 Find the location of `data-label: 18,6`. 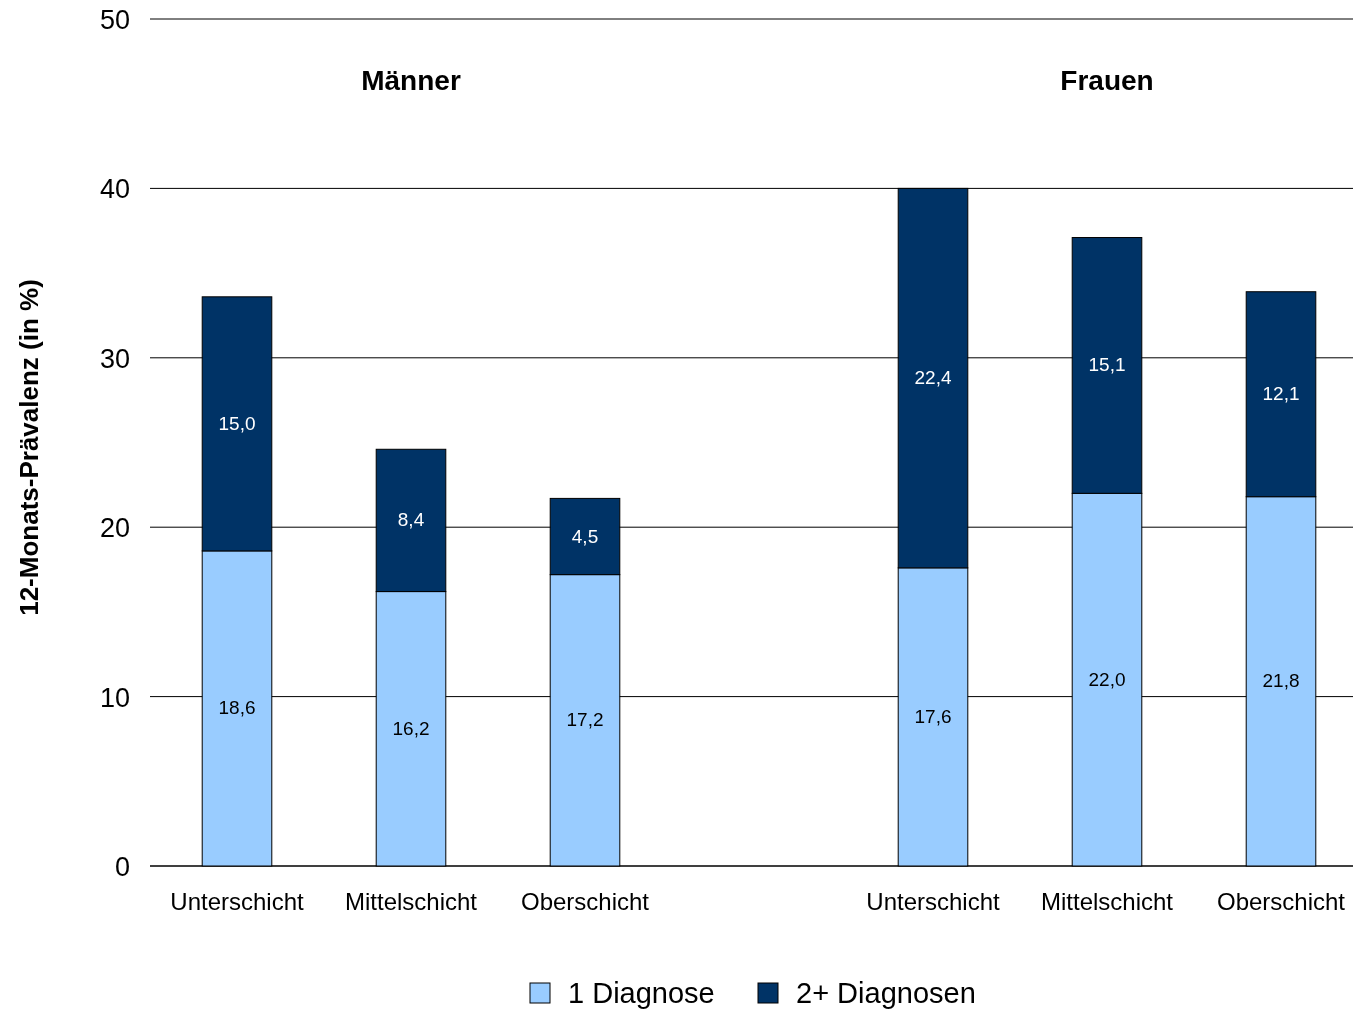

data-label: 18,6 is located at coordinates (237, 708).